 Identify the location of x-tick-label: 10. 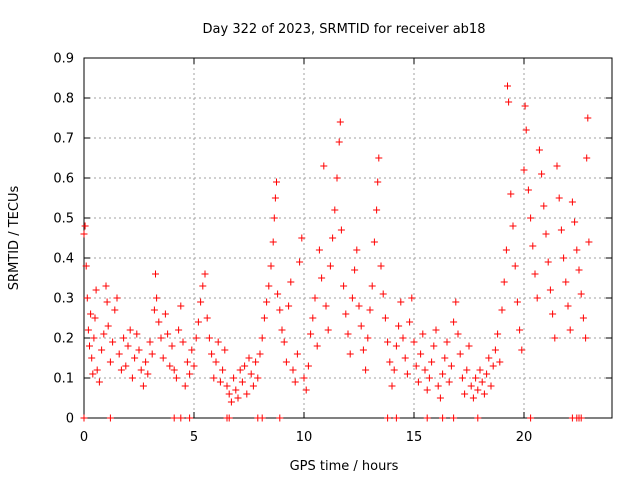
(304, 437).